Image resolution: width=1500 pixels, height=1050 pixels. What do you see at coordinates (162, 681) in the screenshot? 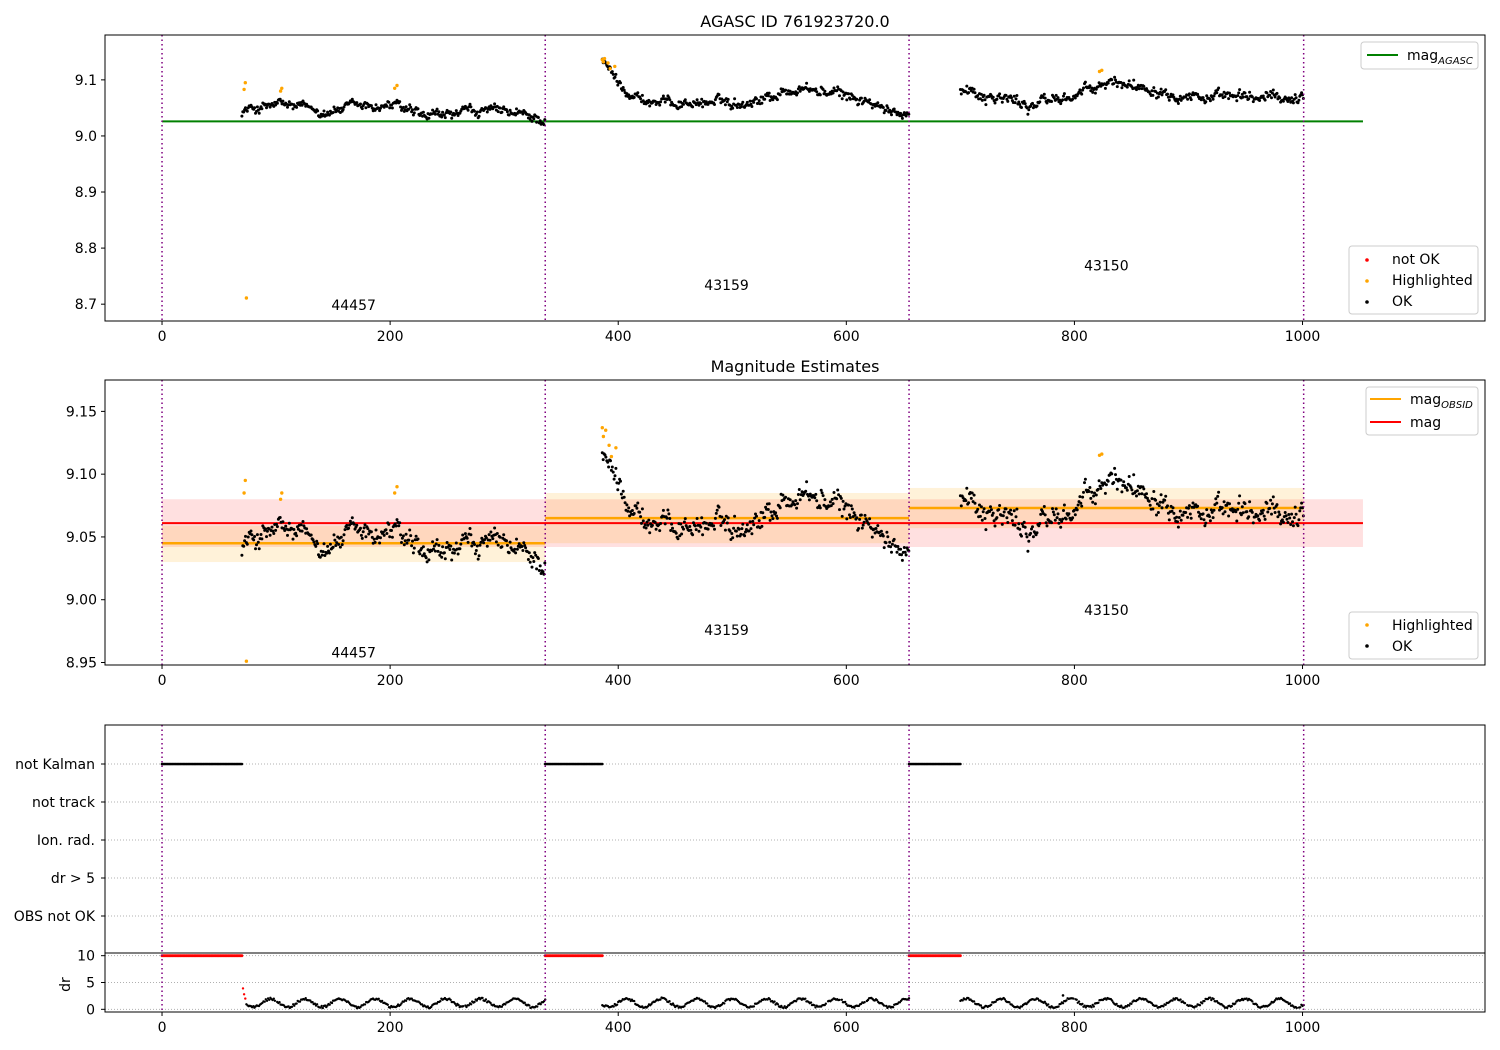
I see `x-tick-label: 0` at bounding box center [162, 681].